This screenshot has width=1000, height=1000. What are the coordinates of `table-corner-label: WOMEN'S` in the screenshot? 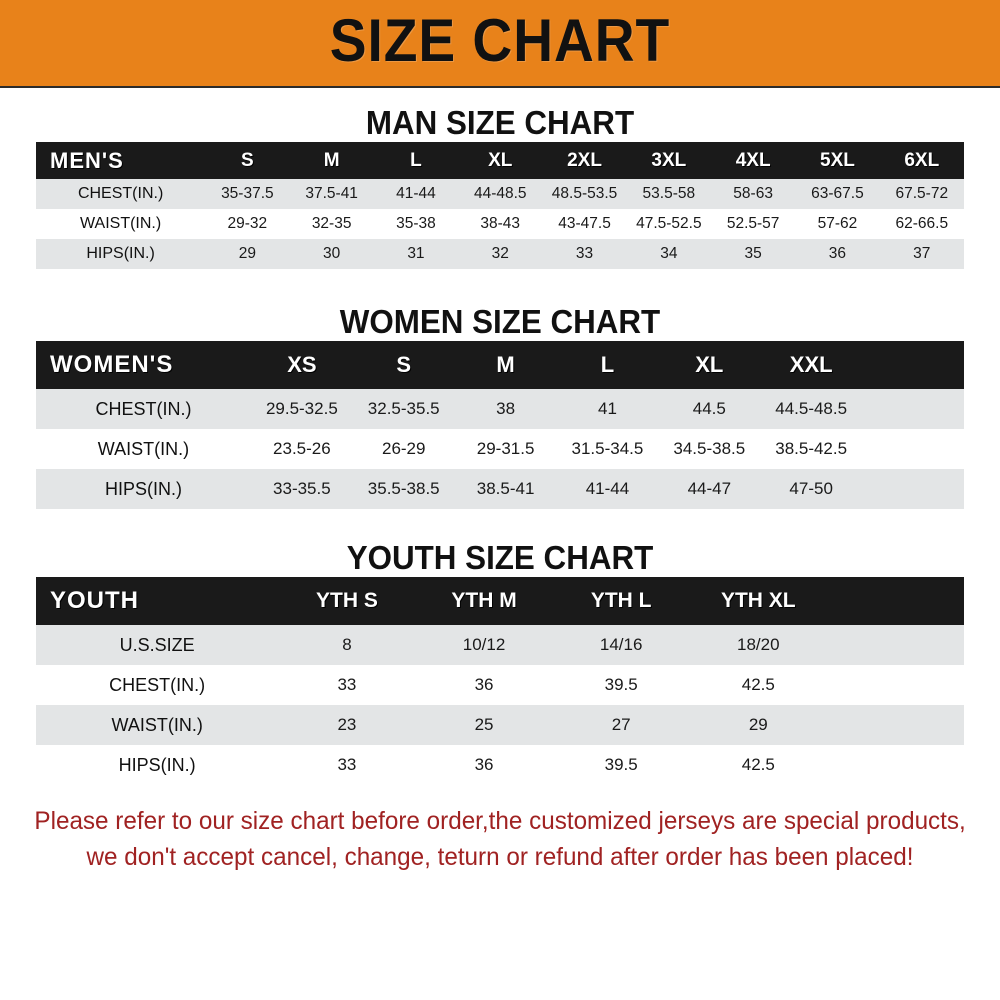 It's located at (112, 364).